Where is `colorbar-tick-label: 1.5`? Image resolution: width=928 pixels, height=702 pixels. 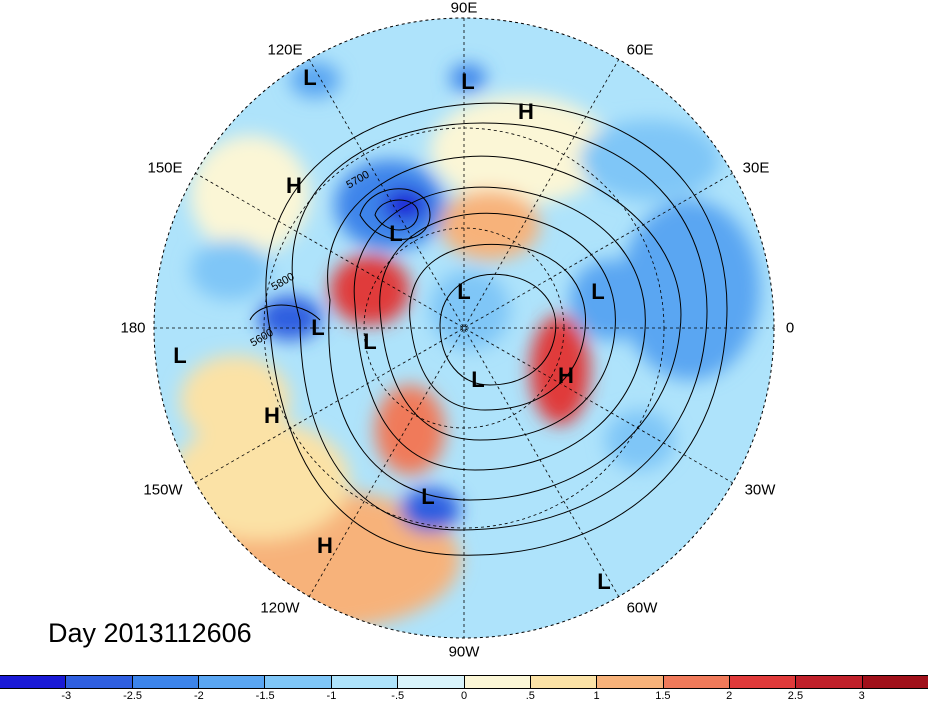 colorbar-tick-label: 1.5 is located at coordinates (663, 696).